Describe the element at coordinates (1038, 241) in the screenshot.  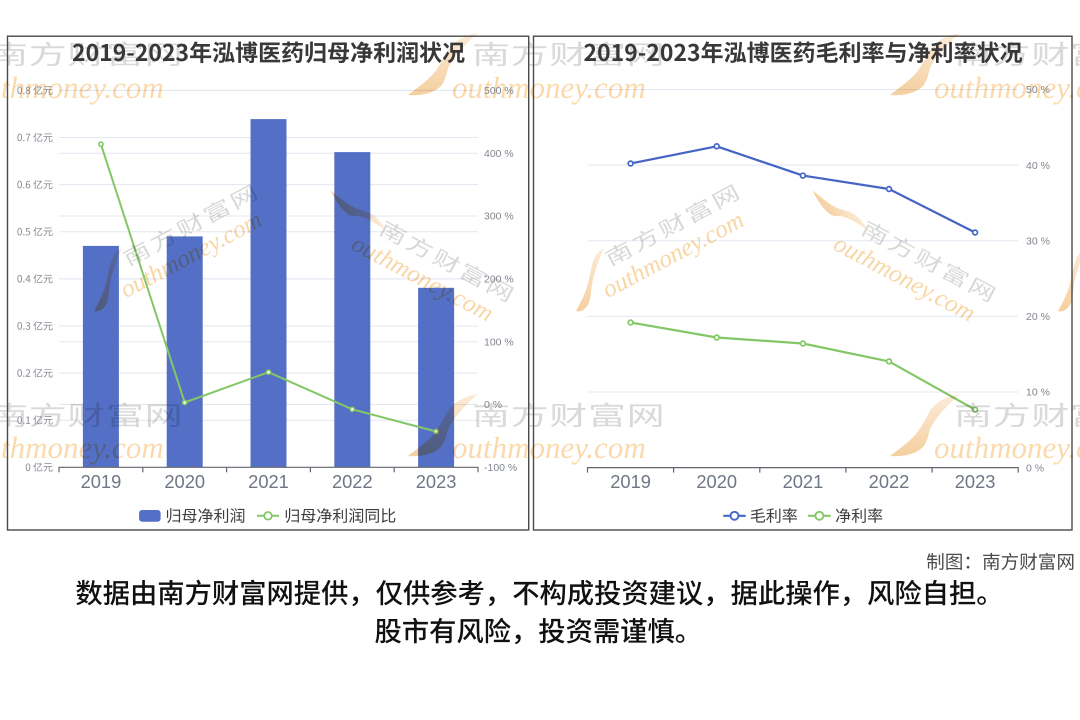
I see `svg-text: 30 %` at that location.